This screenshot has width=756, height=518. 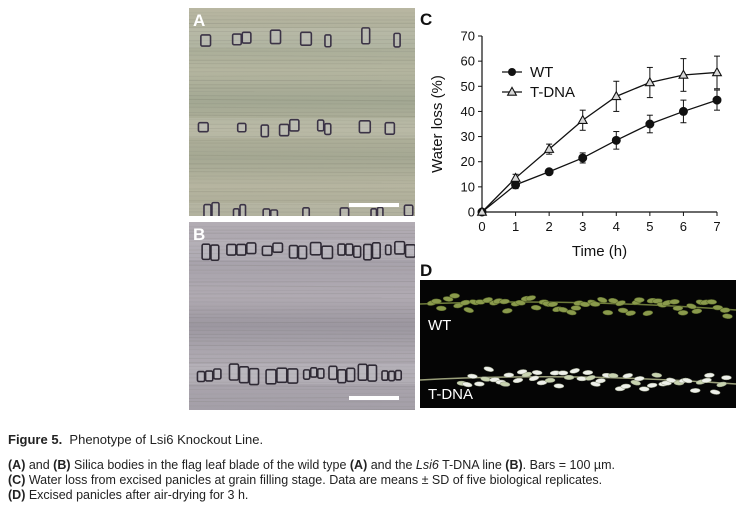 What do you see at coordinates (716, 226) in the screenshot?
I see `x-tick-label: 7` at bounding box center [716, 226].